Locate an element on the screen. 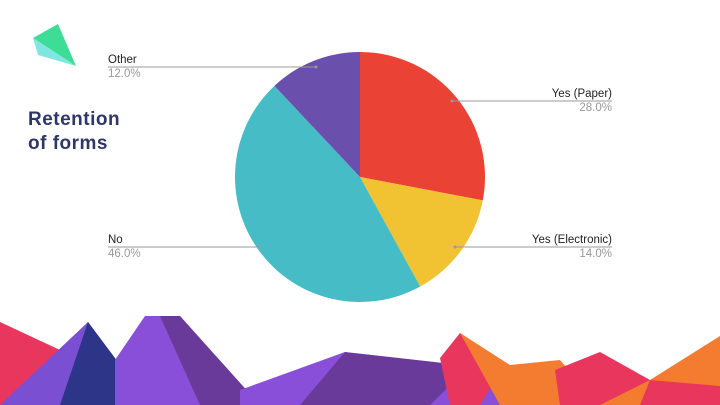 The width and height of the screenshot is (720, 405). slice-value: 14.0% is located at coordinates (595, 254).